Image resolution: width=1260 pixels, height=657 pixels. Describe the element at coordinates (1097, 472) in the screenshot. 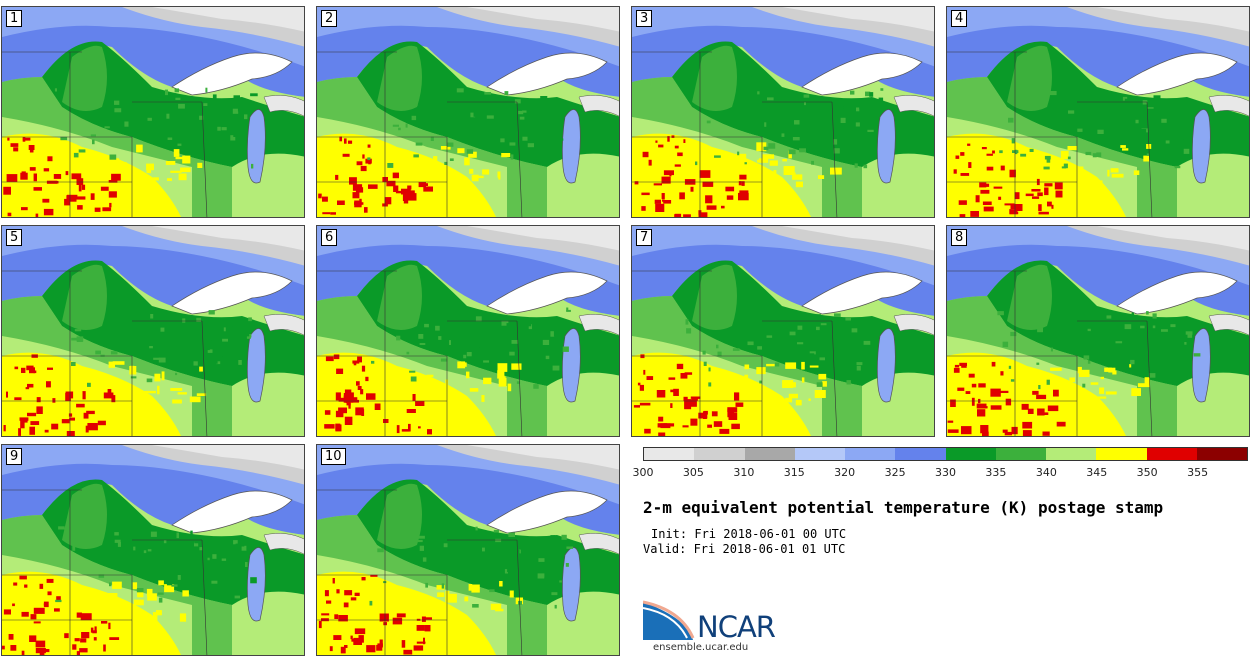

I see `colorbar-tick-label: 345` at that location.